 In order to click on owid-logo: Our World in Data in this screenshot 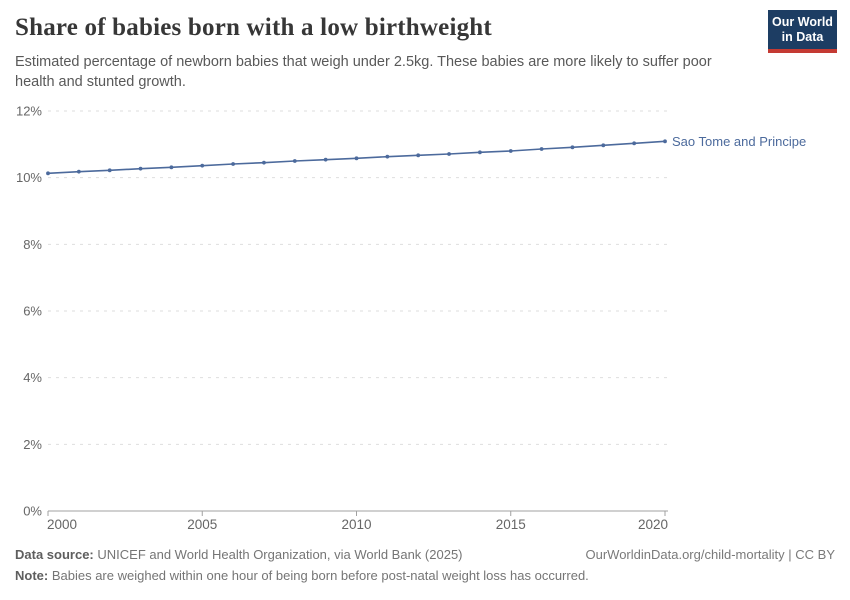, I will do `click(802, 31)`.